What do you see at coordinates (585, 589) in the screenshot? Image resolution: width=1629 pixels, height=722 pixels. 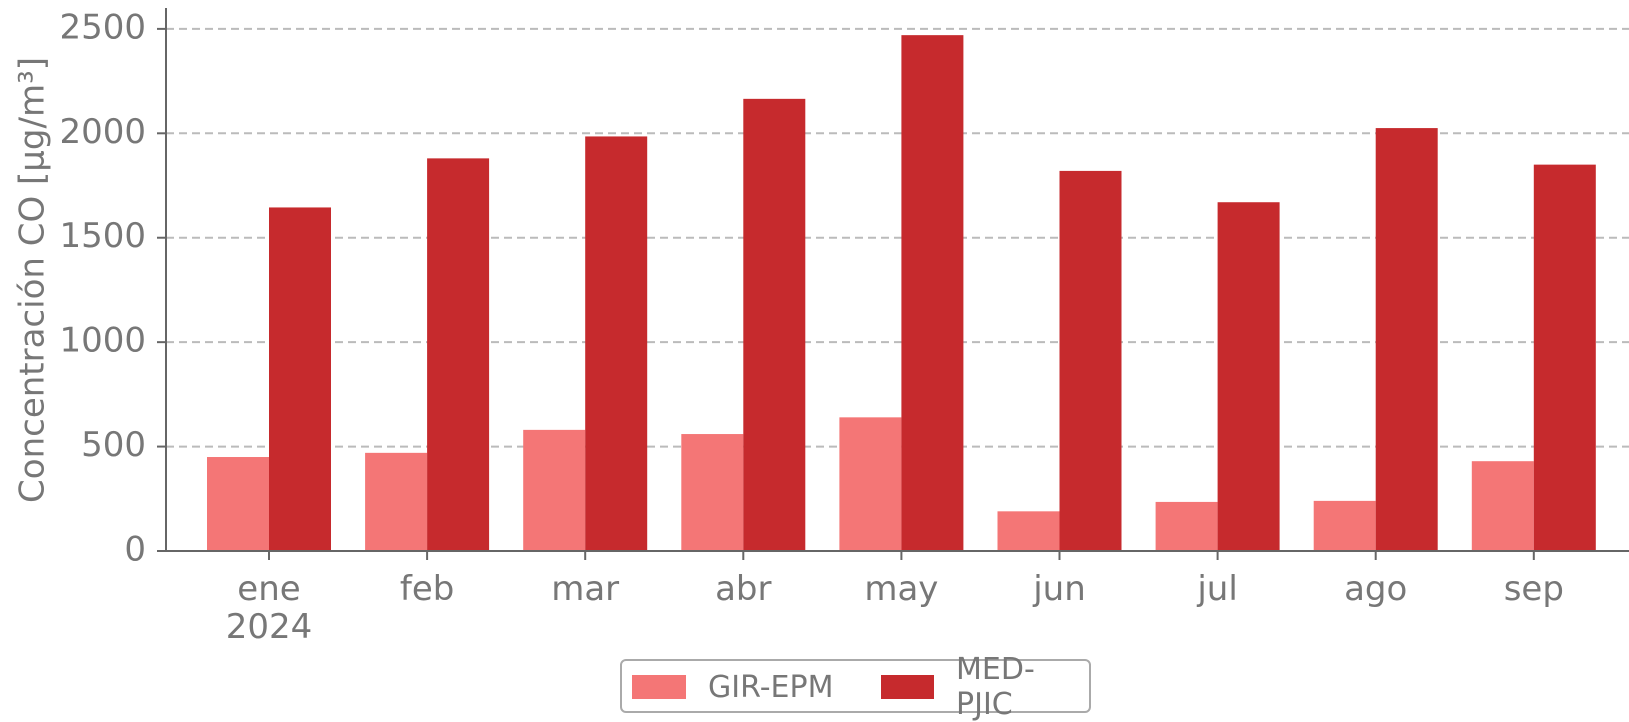 I see `x-tick-label: mar` at bounding box center [585, 589].